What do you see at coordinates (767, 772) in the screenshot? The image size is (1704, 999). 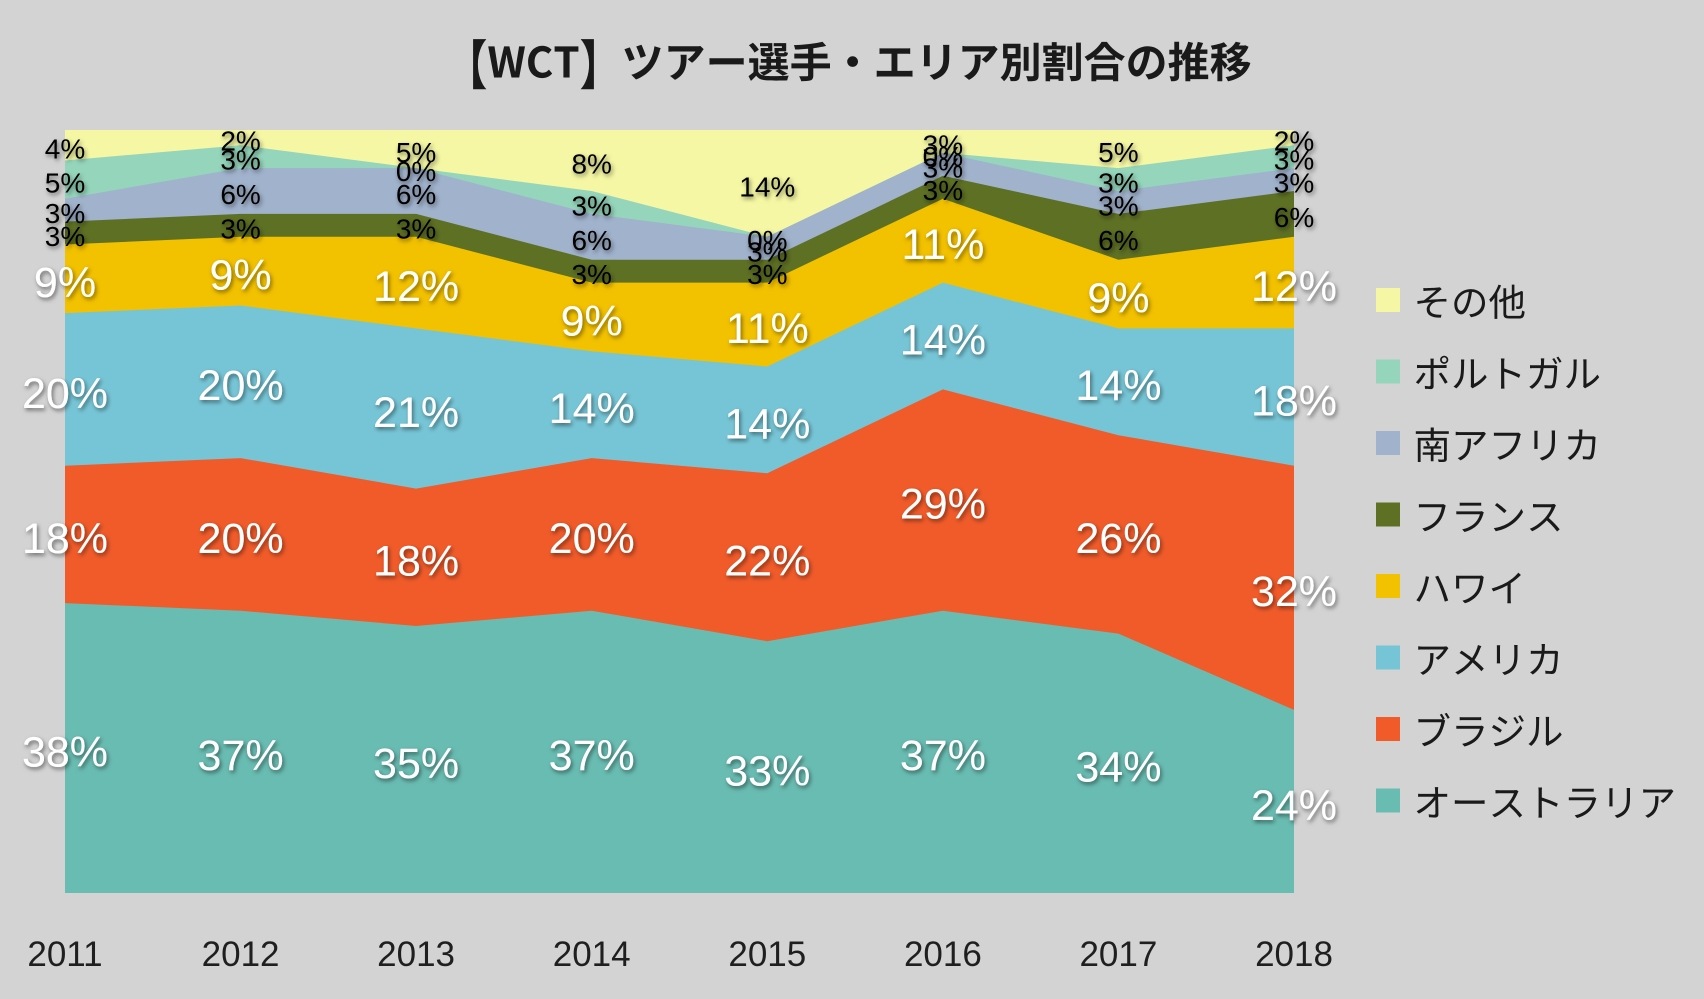 I see `svg-text: 33%` at bounding box center [767, 772].